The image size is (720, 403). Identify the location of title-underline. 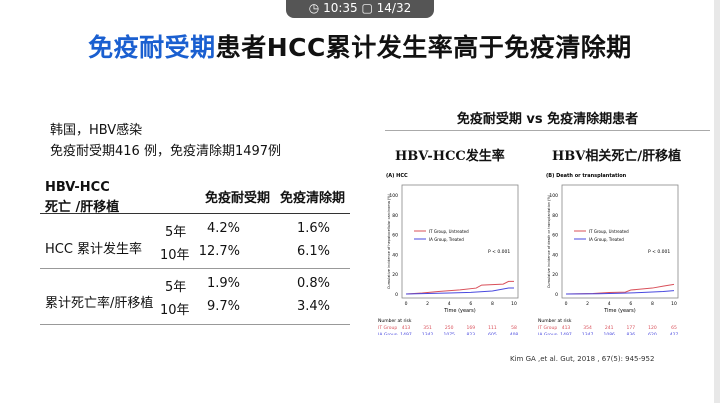
(547, 130).